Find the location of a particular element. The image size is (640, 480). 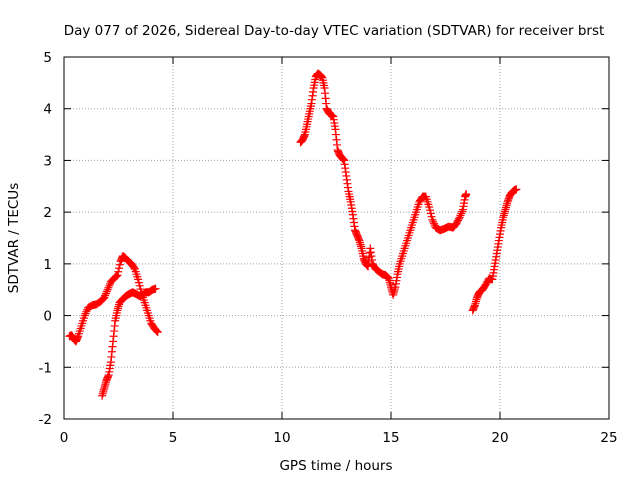

y-tick-label: 4 is located at coordinates (47, 110).